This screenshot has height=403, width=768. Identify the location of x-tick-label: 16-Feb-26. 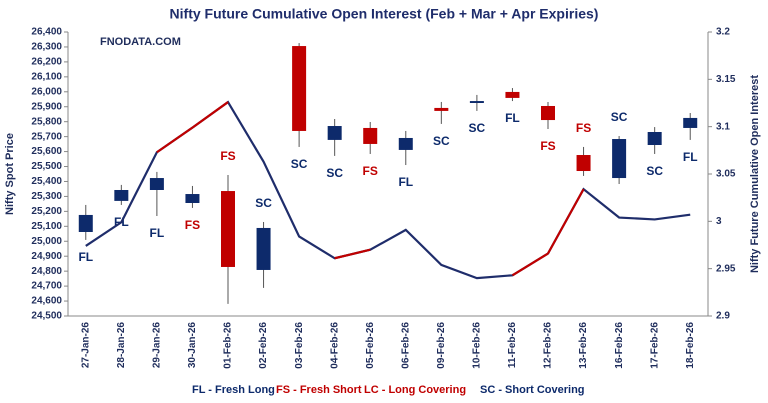
(619, 345).